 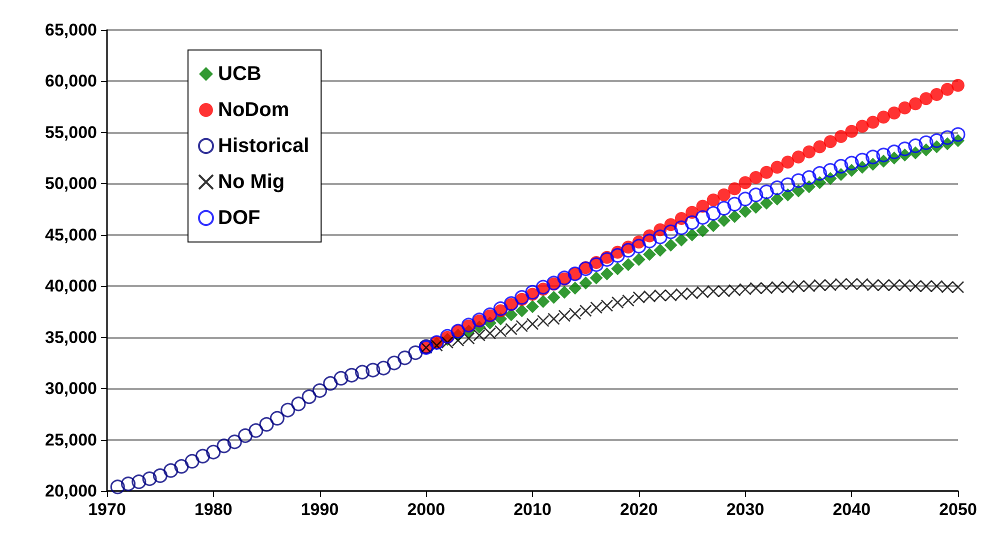 What do you see at coordinates (745, 509) in the screenshot?
I see `x-tick-label: 2030` at bounding box center [745, 509].